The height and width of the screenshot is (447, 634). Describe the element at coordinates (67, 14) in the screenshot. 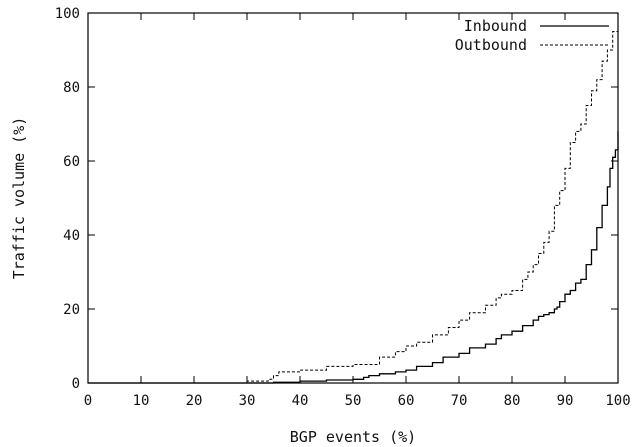

I see `y-tick-label: 100` at that location.